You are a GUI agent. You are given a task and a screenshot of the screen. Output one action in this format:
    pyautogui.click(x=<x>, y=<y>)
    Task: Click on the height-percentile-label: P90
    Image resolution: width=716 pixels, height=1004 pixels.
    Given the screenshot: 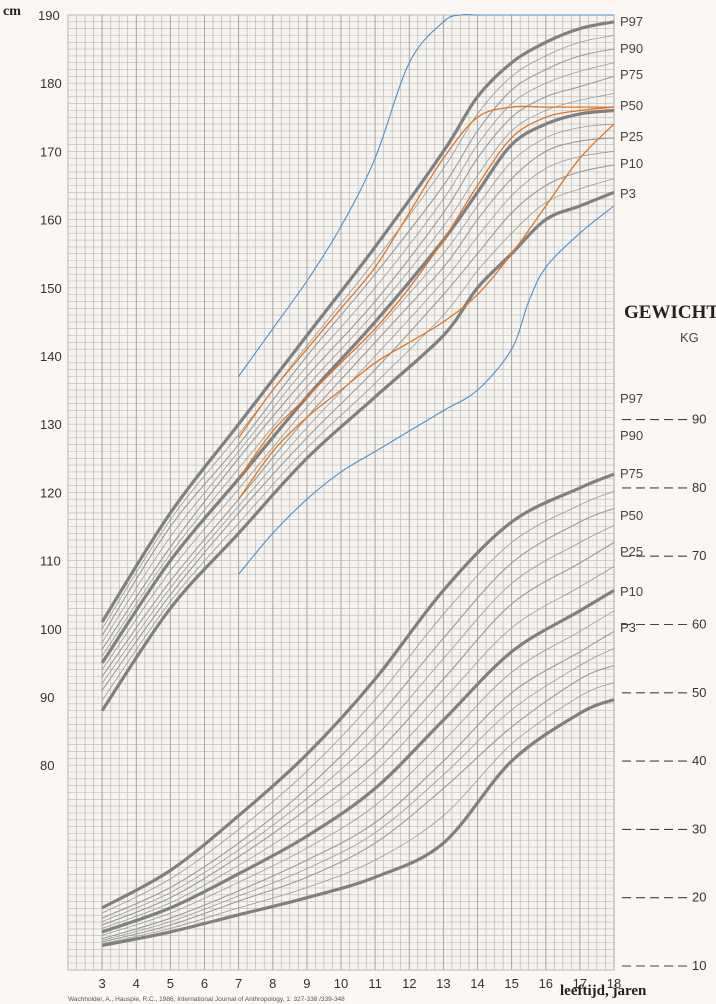 What is the action you would take?
    pyautogui.click(x=631, y=48)
    